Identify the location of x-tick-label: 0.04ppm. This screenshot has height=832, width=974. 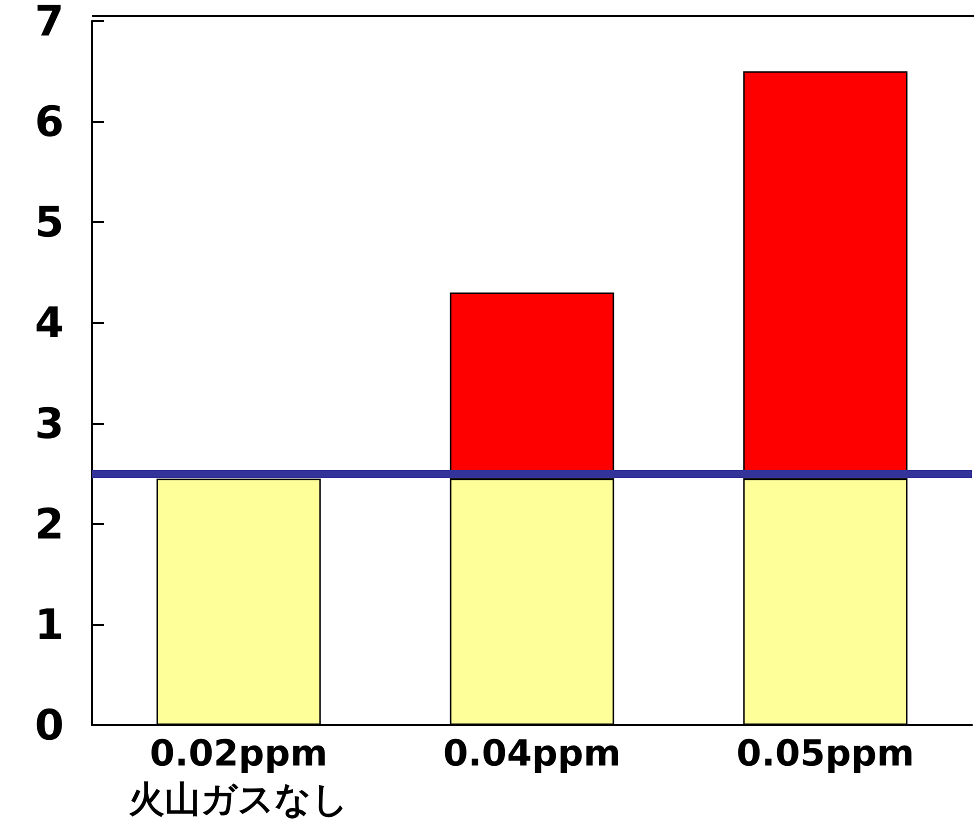
(532, 754).